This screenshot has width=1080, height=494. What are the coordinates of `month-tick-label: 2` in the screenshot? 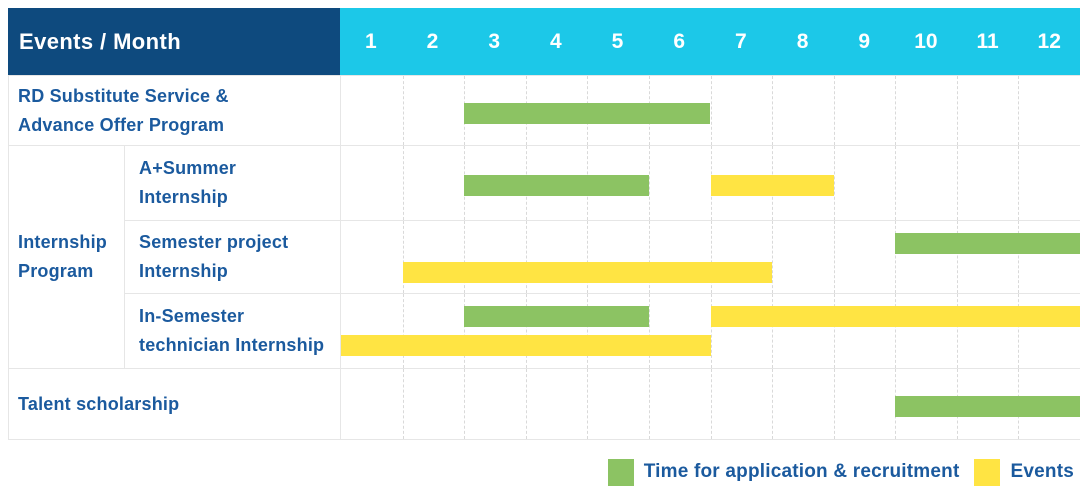 It's located at (432, 41).